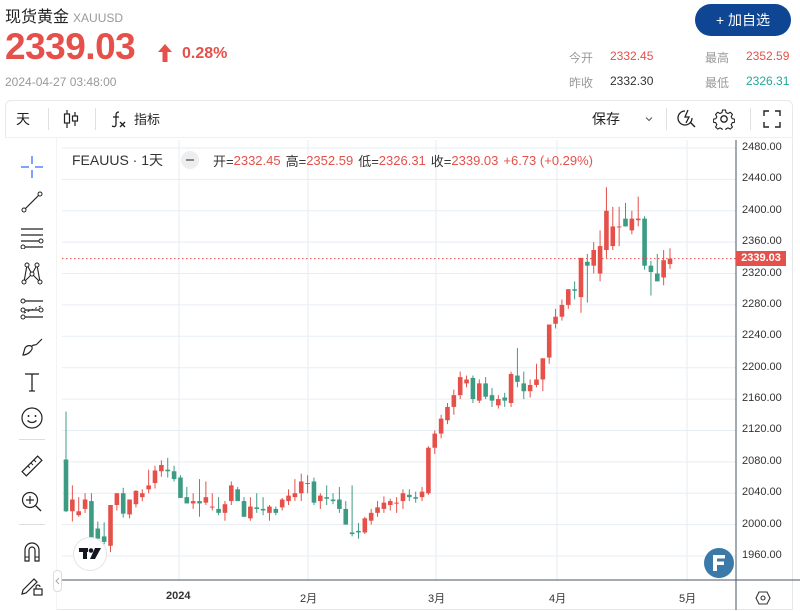 The height and width of the screenshot is (611, 800). I want to click on tradingview-logo, so click(90, 554).